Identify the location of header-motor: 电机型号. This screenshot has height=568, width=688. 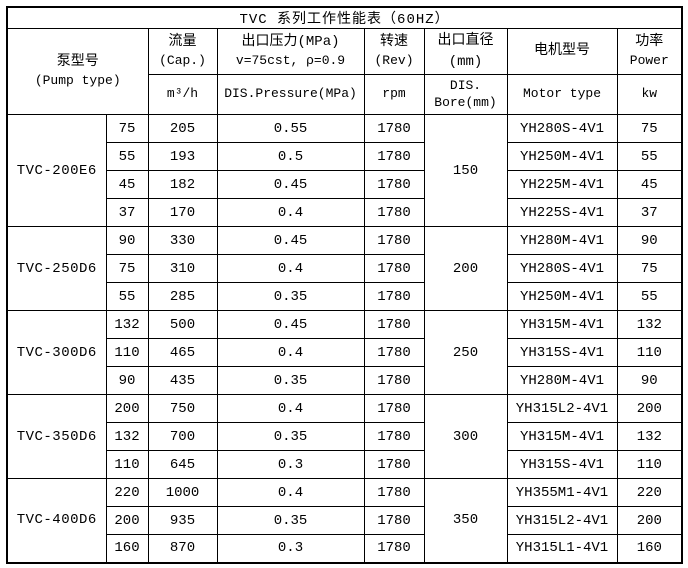
(562, 51).